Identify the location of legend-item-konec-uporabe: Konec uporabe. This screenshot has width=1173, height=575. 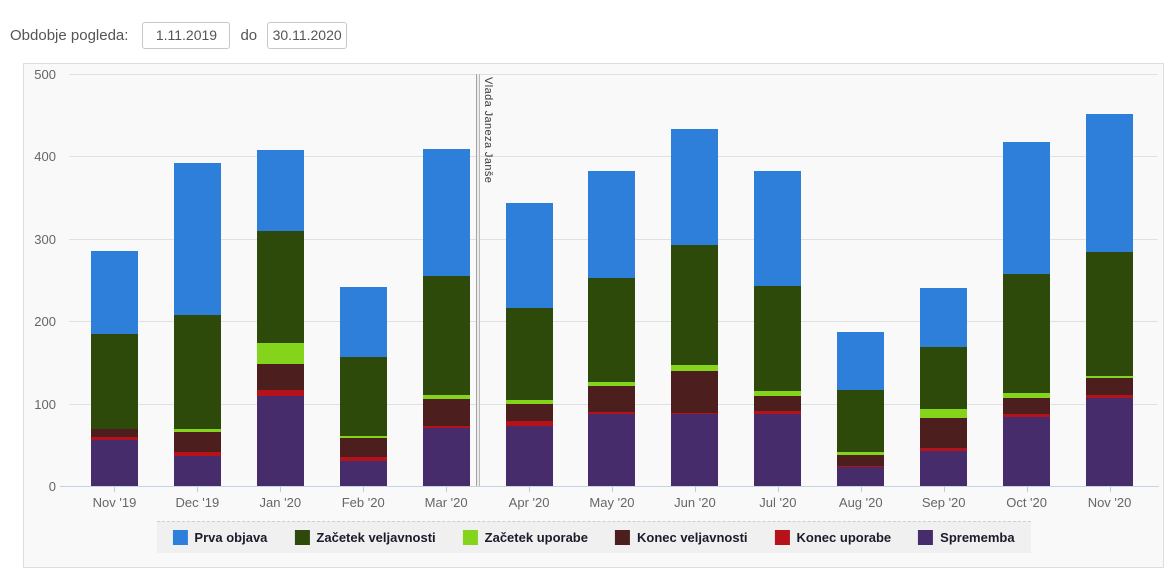
(832, 537).